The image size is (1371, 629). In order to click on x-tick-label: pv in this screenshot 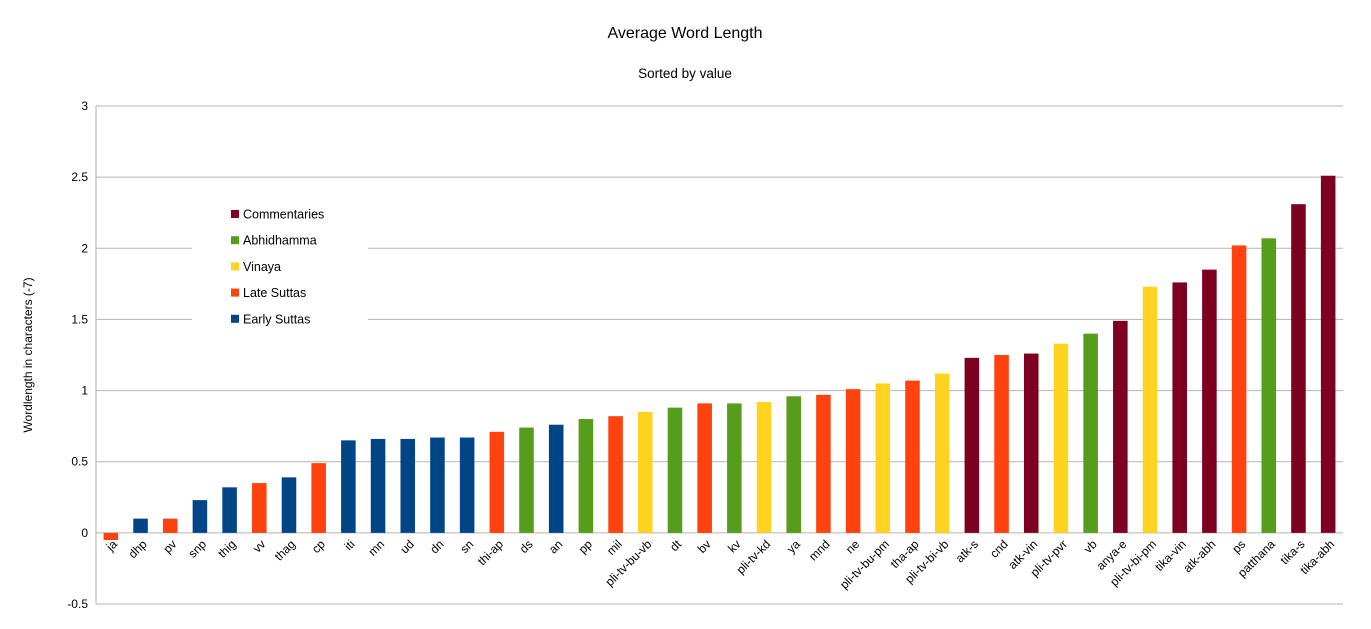, I will do `click(169, 546)`.